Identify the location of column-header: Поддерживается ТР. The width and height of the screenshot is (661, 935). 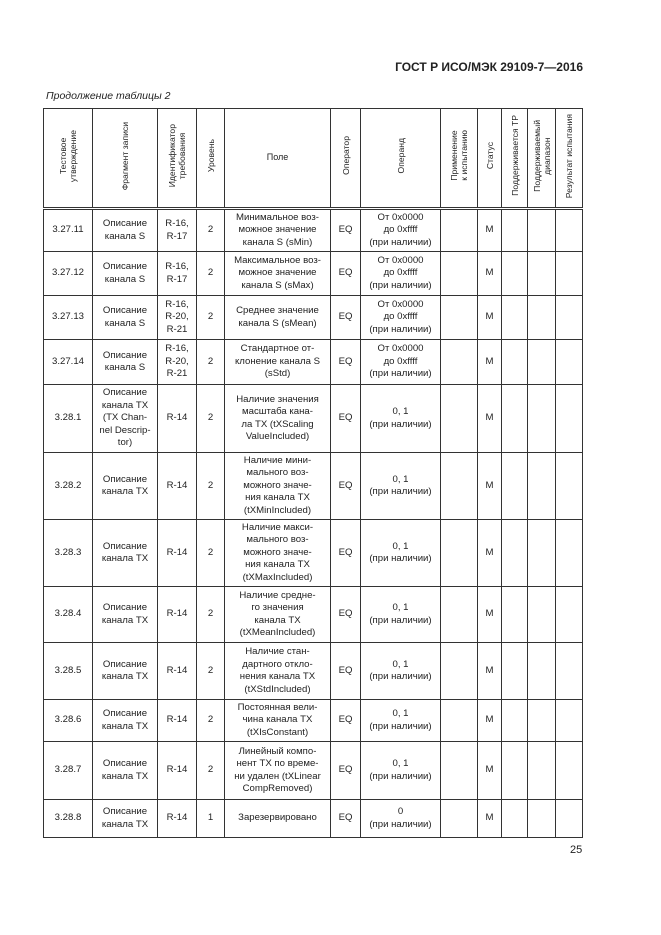
(514, 159).